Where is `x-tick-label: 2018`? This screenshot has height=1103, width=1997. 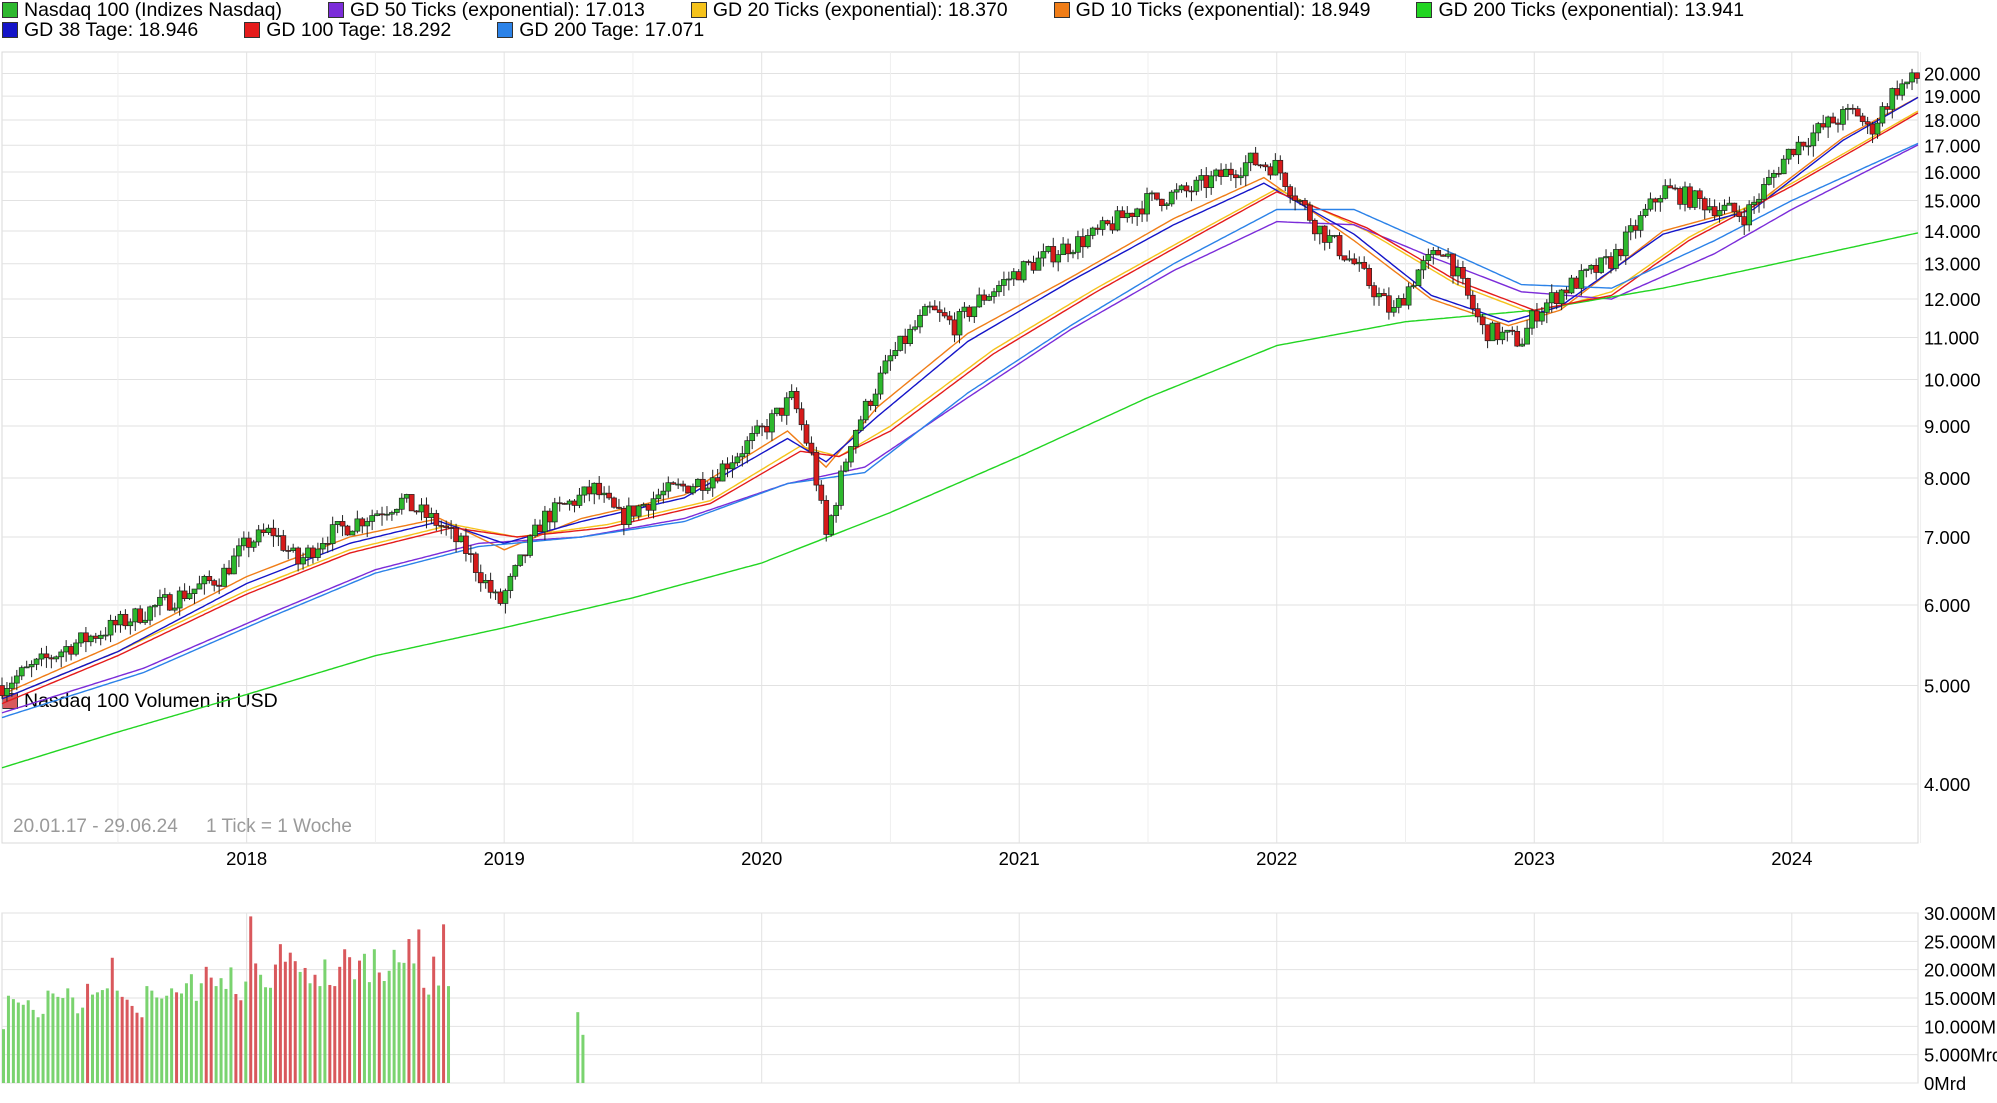 x-tick-label: 2018 is located at coordinates (246, 858).